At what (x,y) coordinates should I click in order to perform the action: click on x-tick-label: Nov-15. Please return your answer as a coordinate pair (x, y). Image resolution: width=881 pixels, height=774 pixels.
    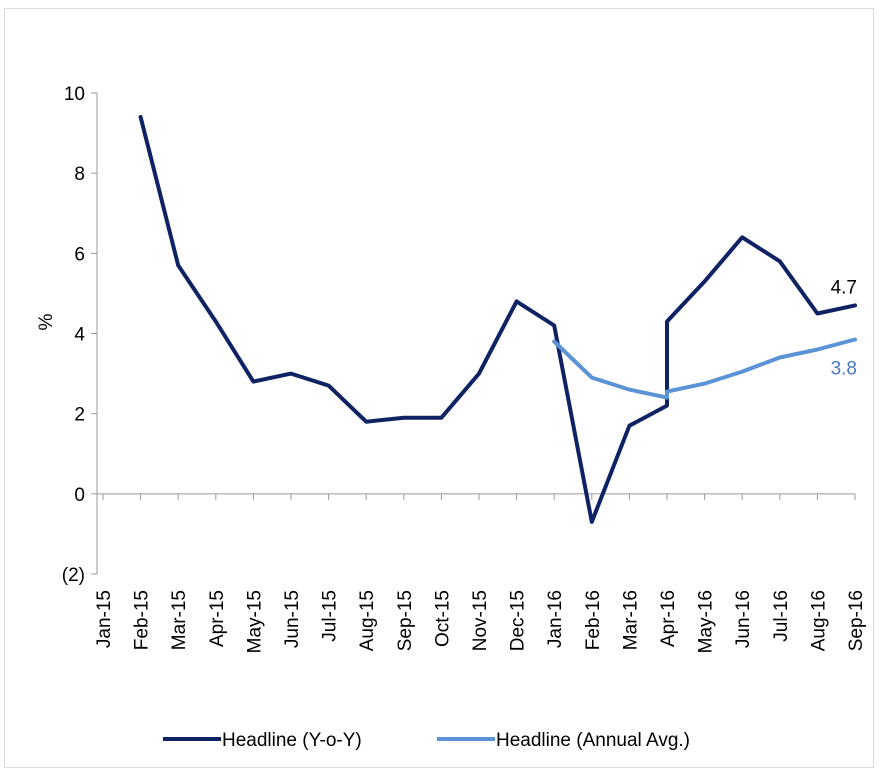
    Looking at the image, I should click on (480, 620).